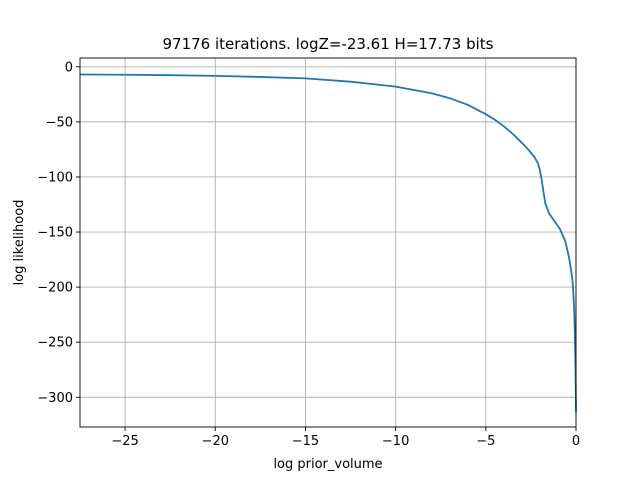  What do you see at coordinates (55, 233) in the screenshot?
I see `y-tick-label: −150` at bounding box center [55, 233].